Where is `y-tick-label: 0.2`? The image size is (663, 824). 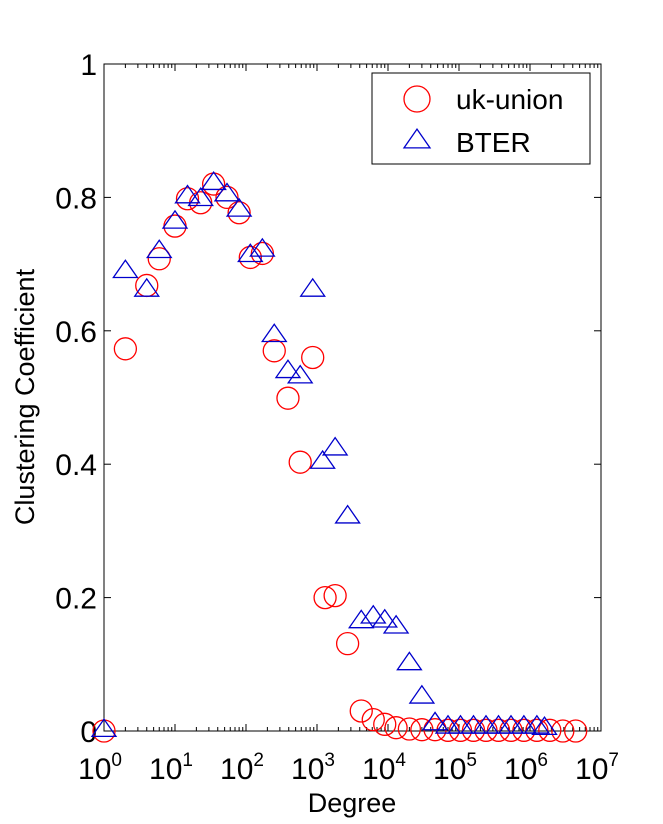 y-tick-label: 0.2 is located at coordinates (76, 599).